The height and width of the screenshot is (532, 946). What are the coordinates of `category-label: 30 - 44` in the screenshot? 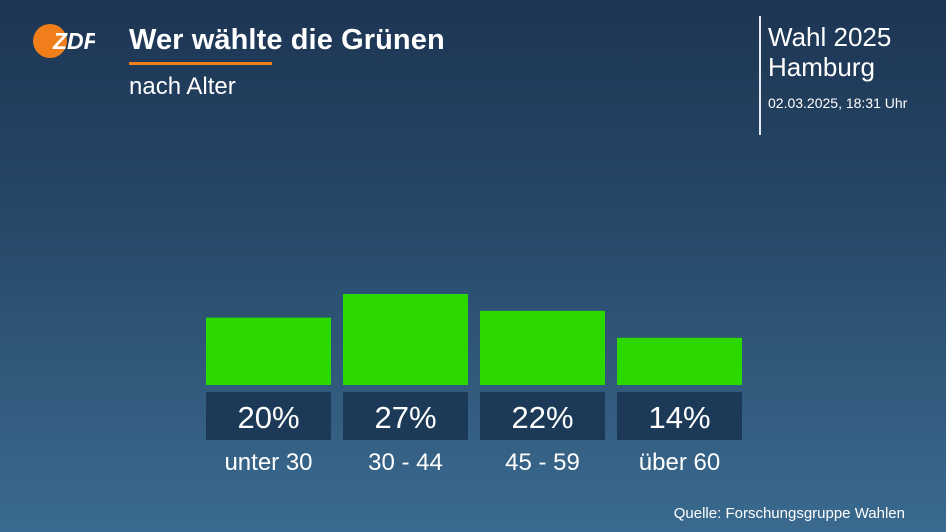 It's located at (405, 462).